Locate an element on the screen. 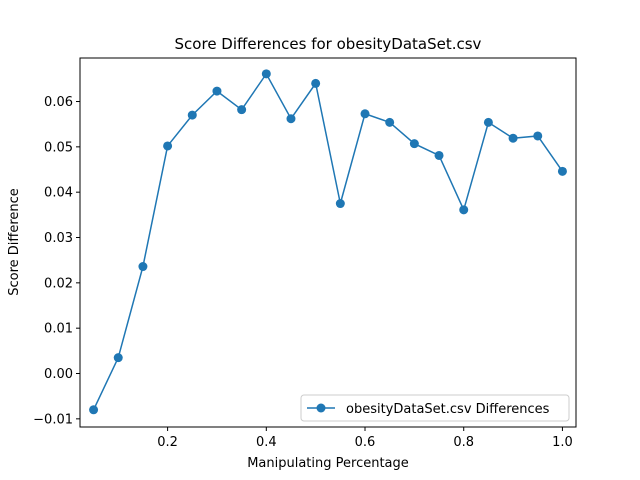  x-tick-label: 0.6 is located at coordinates (365, 442).